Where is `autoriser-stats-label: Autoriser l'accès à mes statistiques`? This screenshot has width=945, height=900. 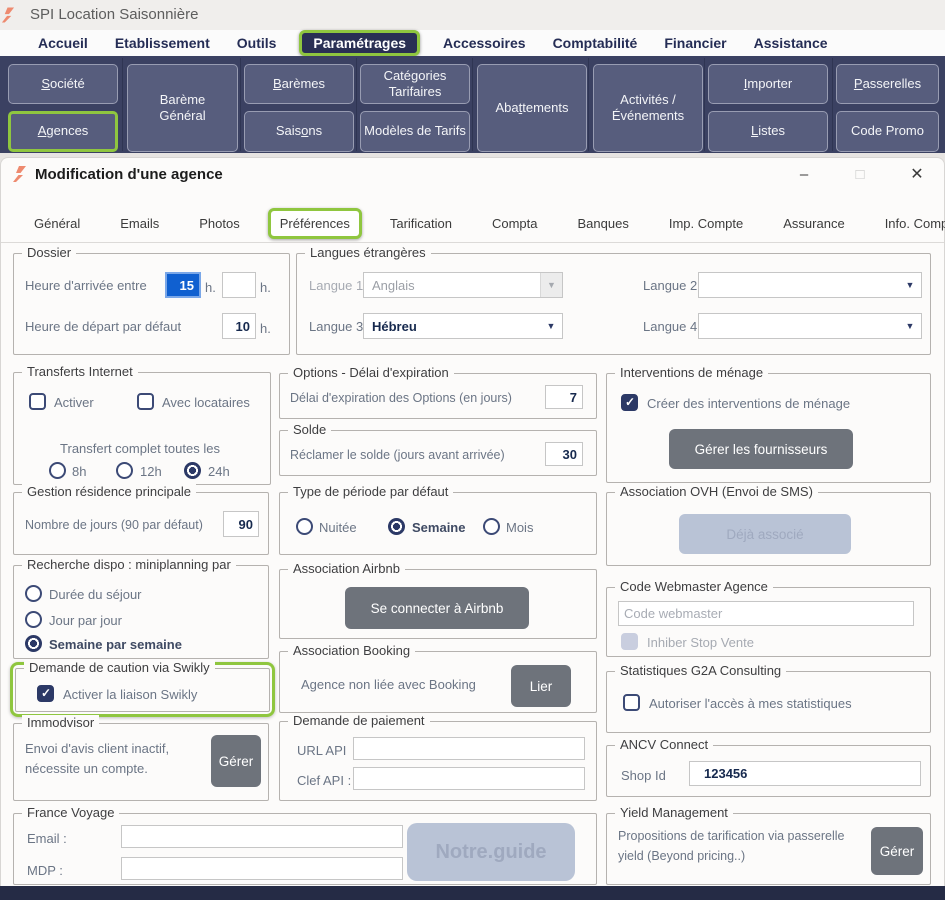 autoriser-stats-label: Autoriser l'accès à mes statistiques is located at coordinates (750, 703).